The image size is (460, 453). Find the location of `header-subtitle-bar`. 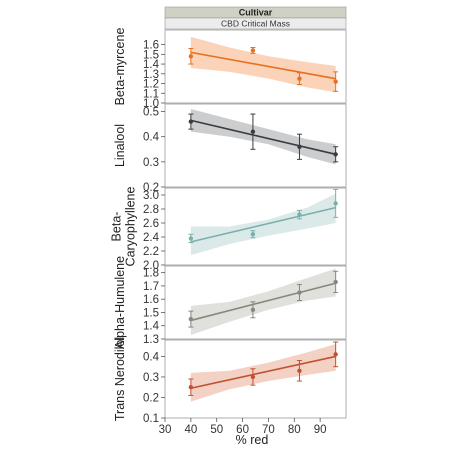

header-subtitle-bar is located at coordinates (255, 23).